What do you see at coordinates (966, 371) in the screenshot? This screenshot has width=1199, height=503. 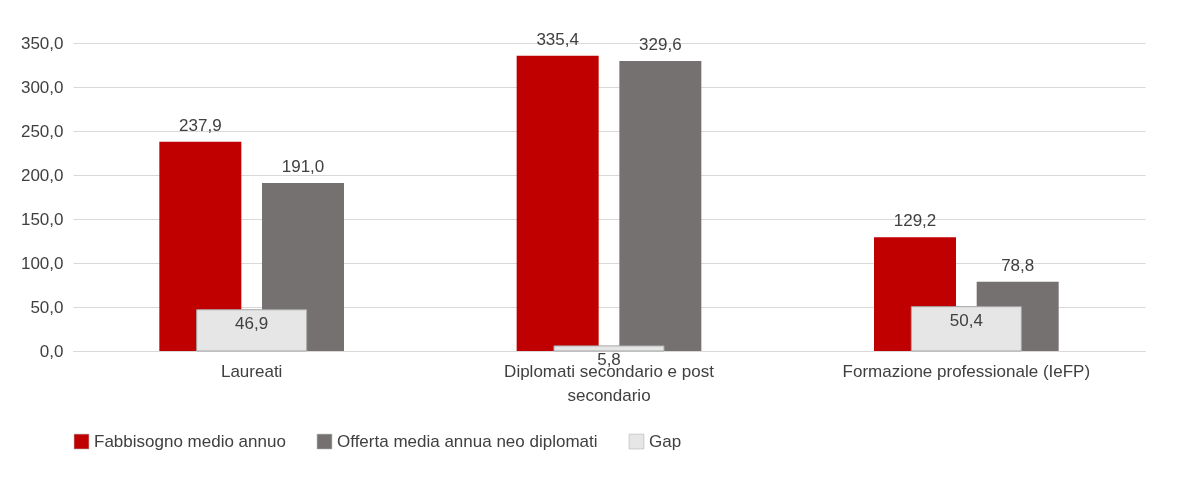 I see `x-tick-label: Formazione professionale (IeFP)` at bounding box center [966, 371].